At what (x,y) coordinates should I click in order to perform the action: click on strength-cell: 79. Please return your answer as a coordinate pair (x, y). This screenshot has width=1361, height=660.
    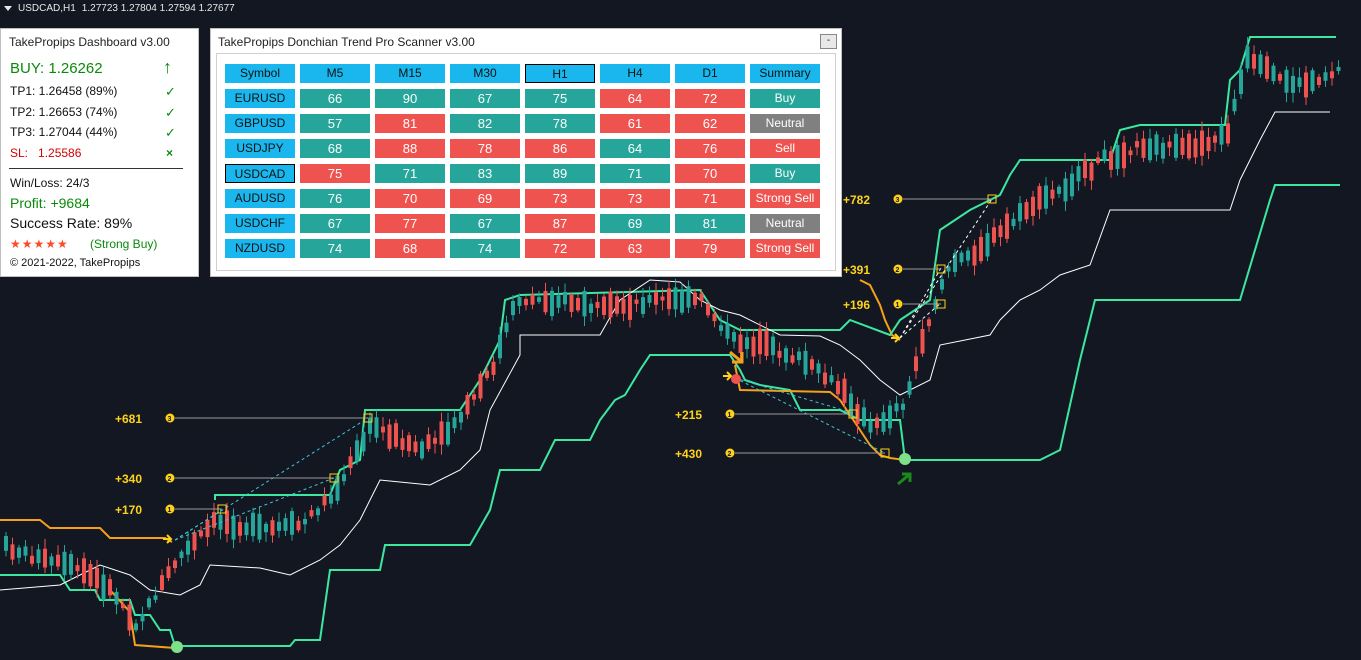
    Looking at the image, I should click on (710, 248).